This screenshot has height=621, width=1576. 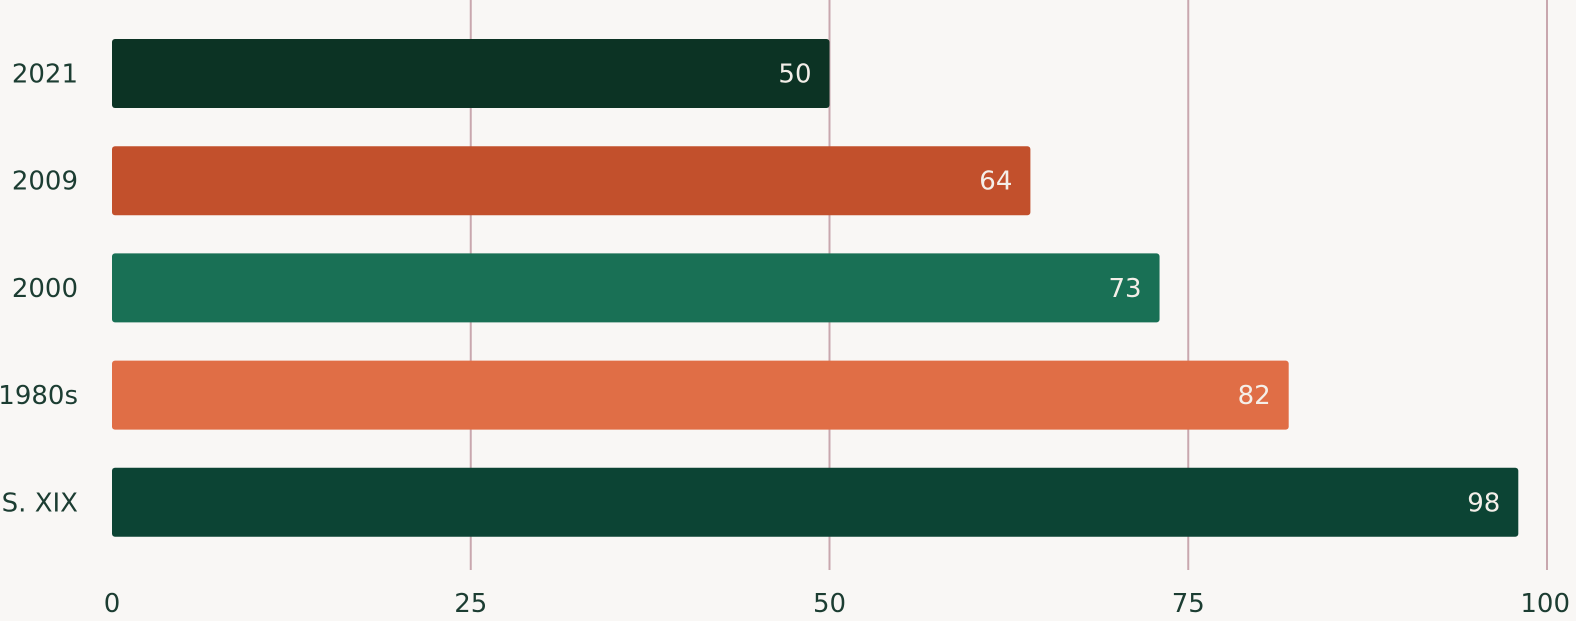 What do you see at coordinates (995, 182) in the screenshot?
I see `data-label-1: 64` at bounding box center [995, 182].